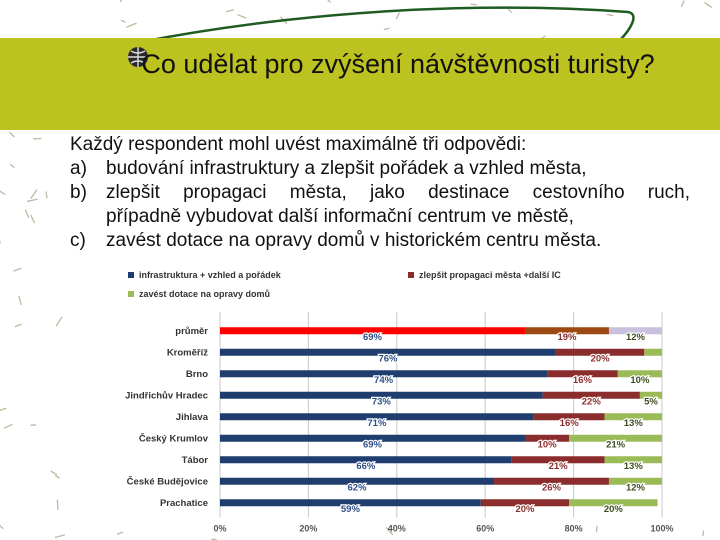  Describe the element at coordinates (636, 337) in the screenshot. I see `data-label: 12%` at that location.